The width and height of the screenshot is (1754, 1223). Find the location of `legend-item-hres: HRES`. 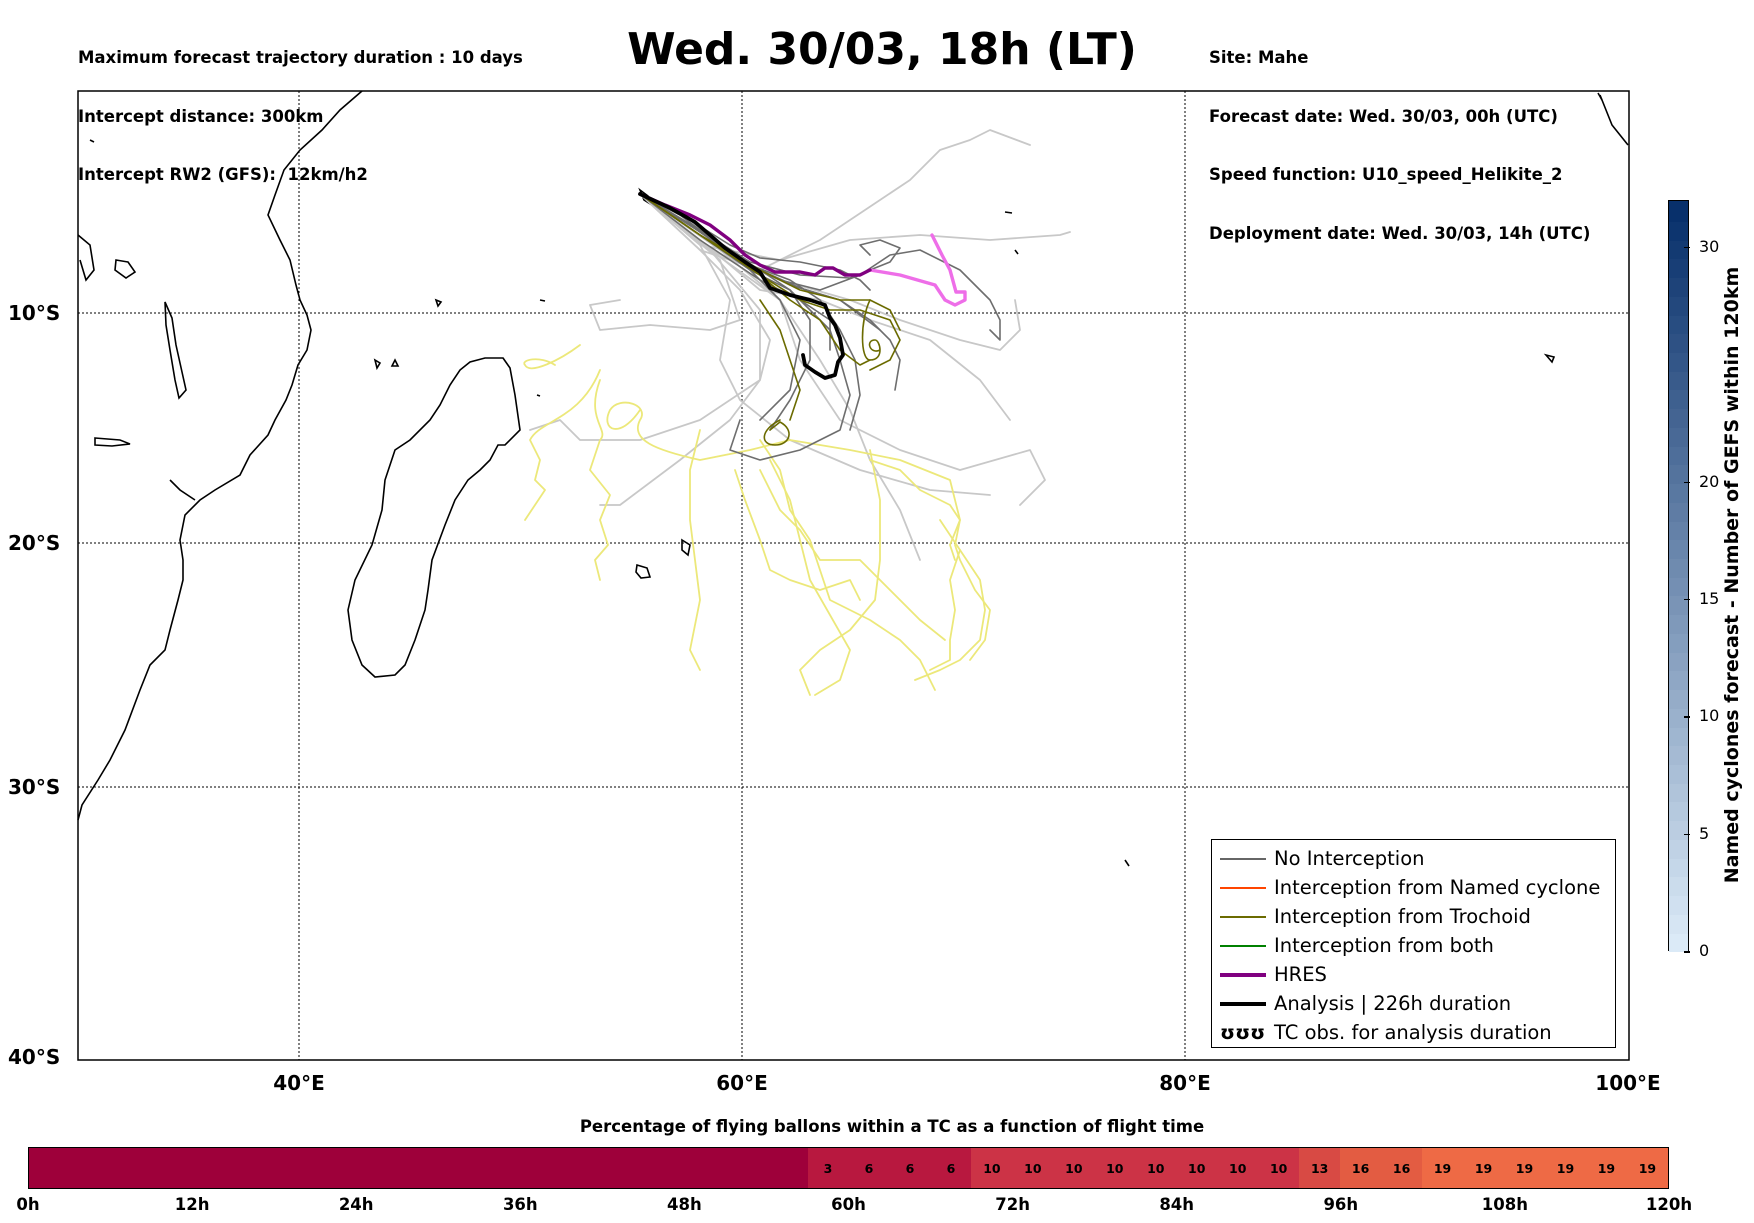

legend-item-hres: HRES is located at coordinates (1413, 974).